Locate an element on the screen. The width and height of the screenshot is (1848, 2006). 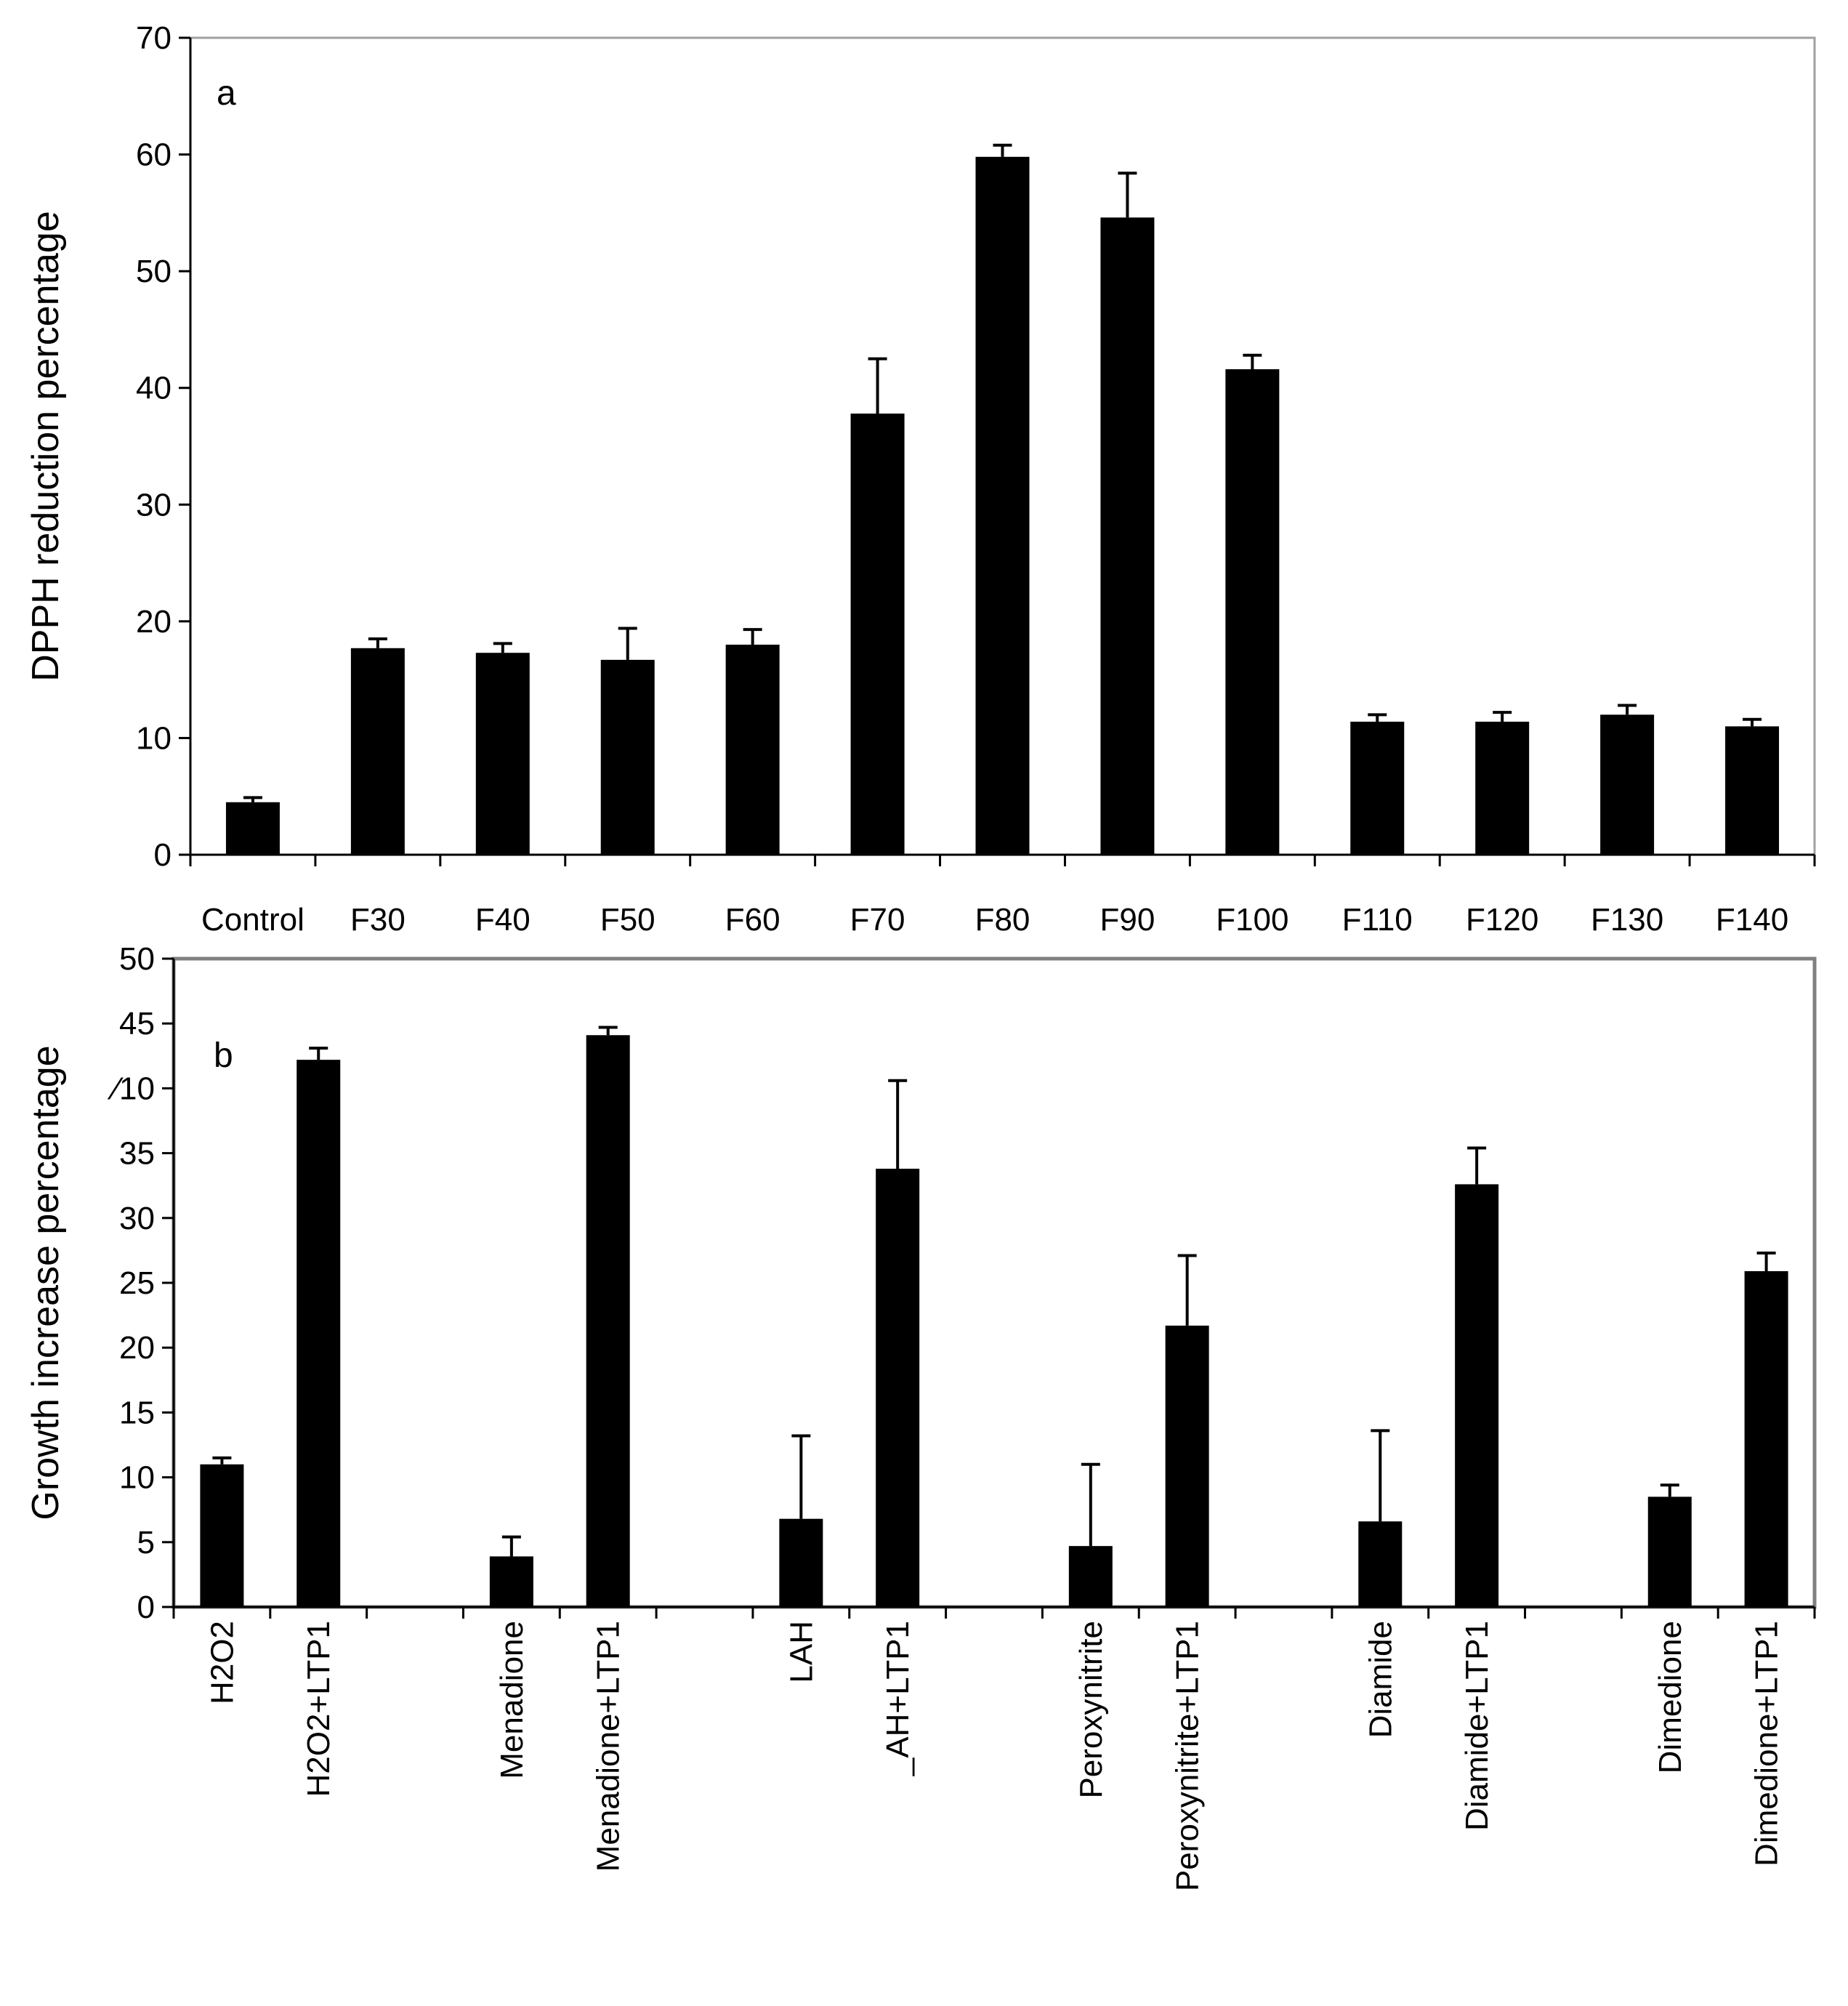
x-tick-label: Diamide is located at coordinates (1380, 1679).